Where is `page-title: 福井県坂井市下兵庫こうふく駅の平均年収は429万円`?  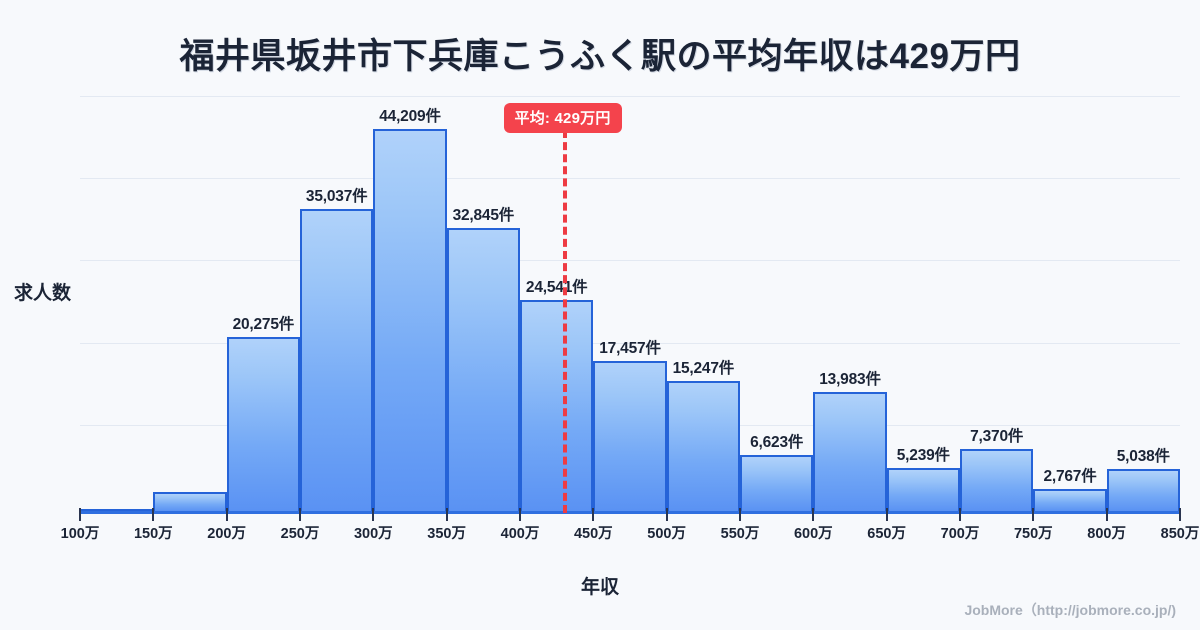 page-title: 福井県坂井市下兵庫こうふく駅の平均年収は429万円 is located at coordinates (600, 56).